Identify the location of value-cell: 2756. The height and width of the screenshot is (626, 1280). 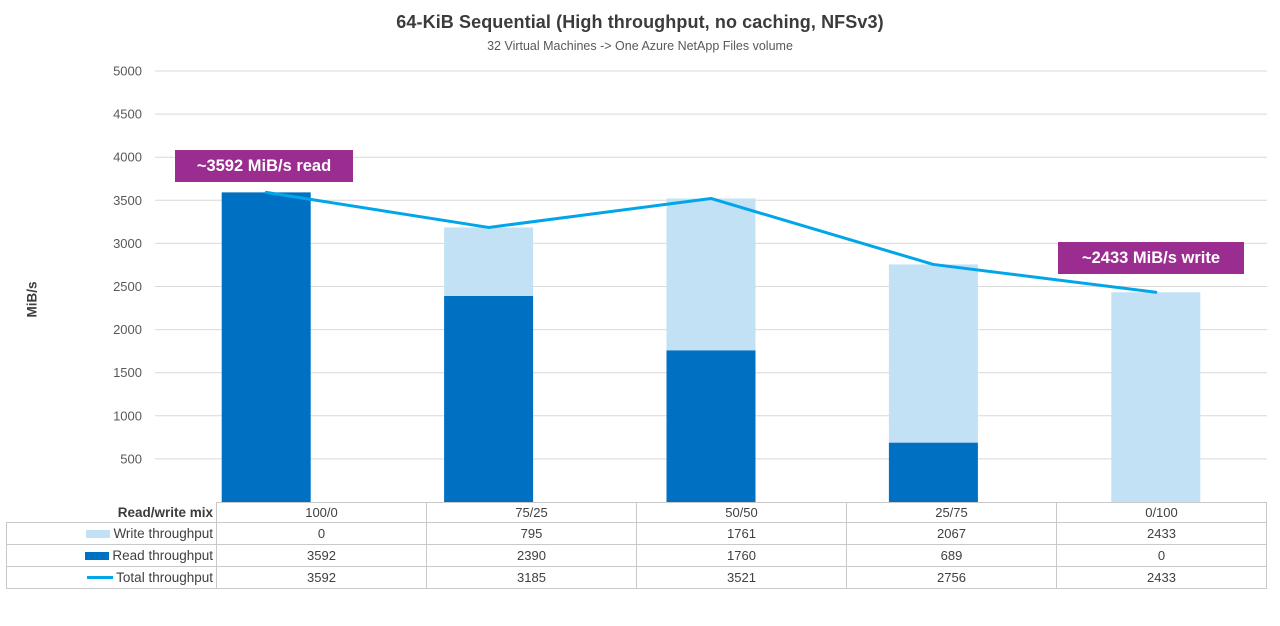
(951, 577).